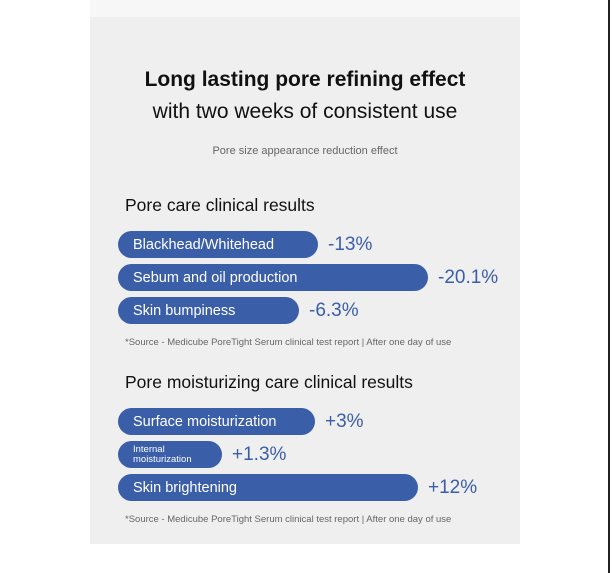  Describe the element at coordinates (468, 277) in the screenshot. I see `bar-value-label: -20.1%` at that location.